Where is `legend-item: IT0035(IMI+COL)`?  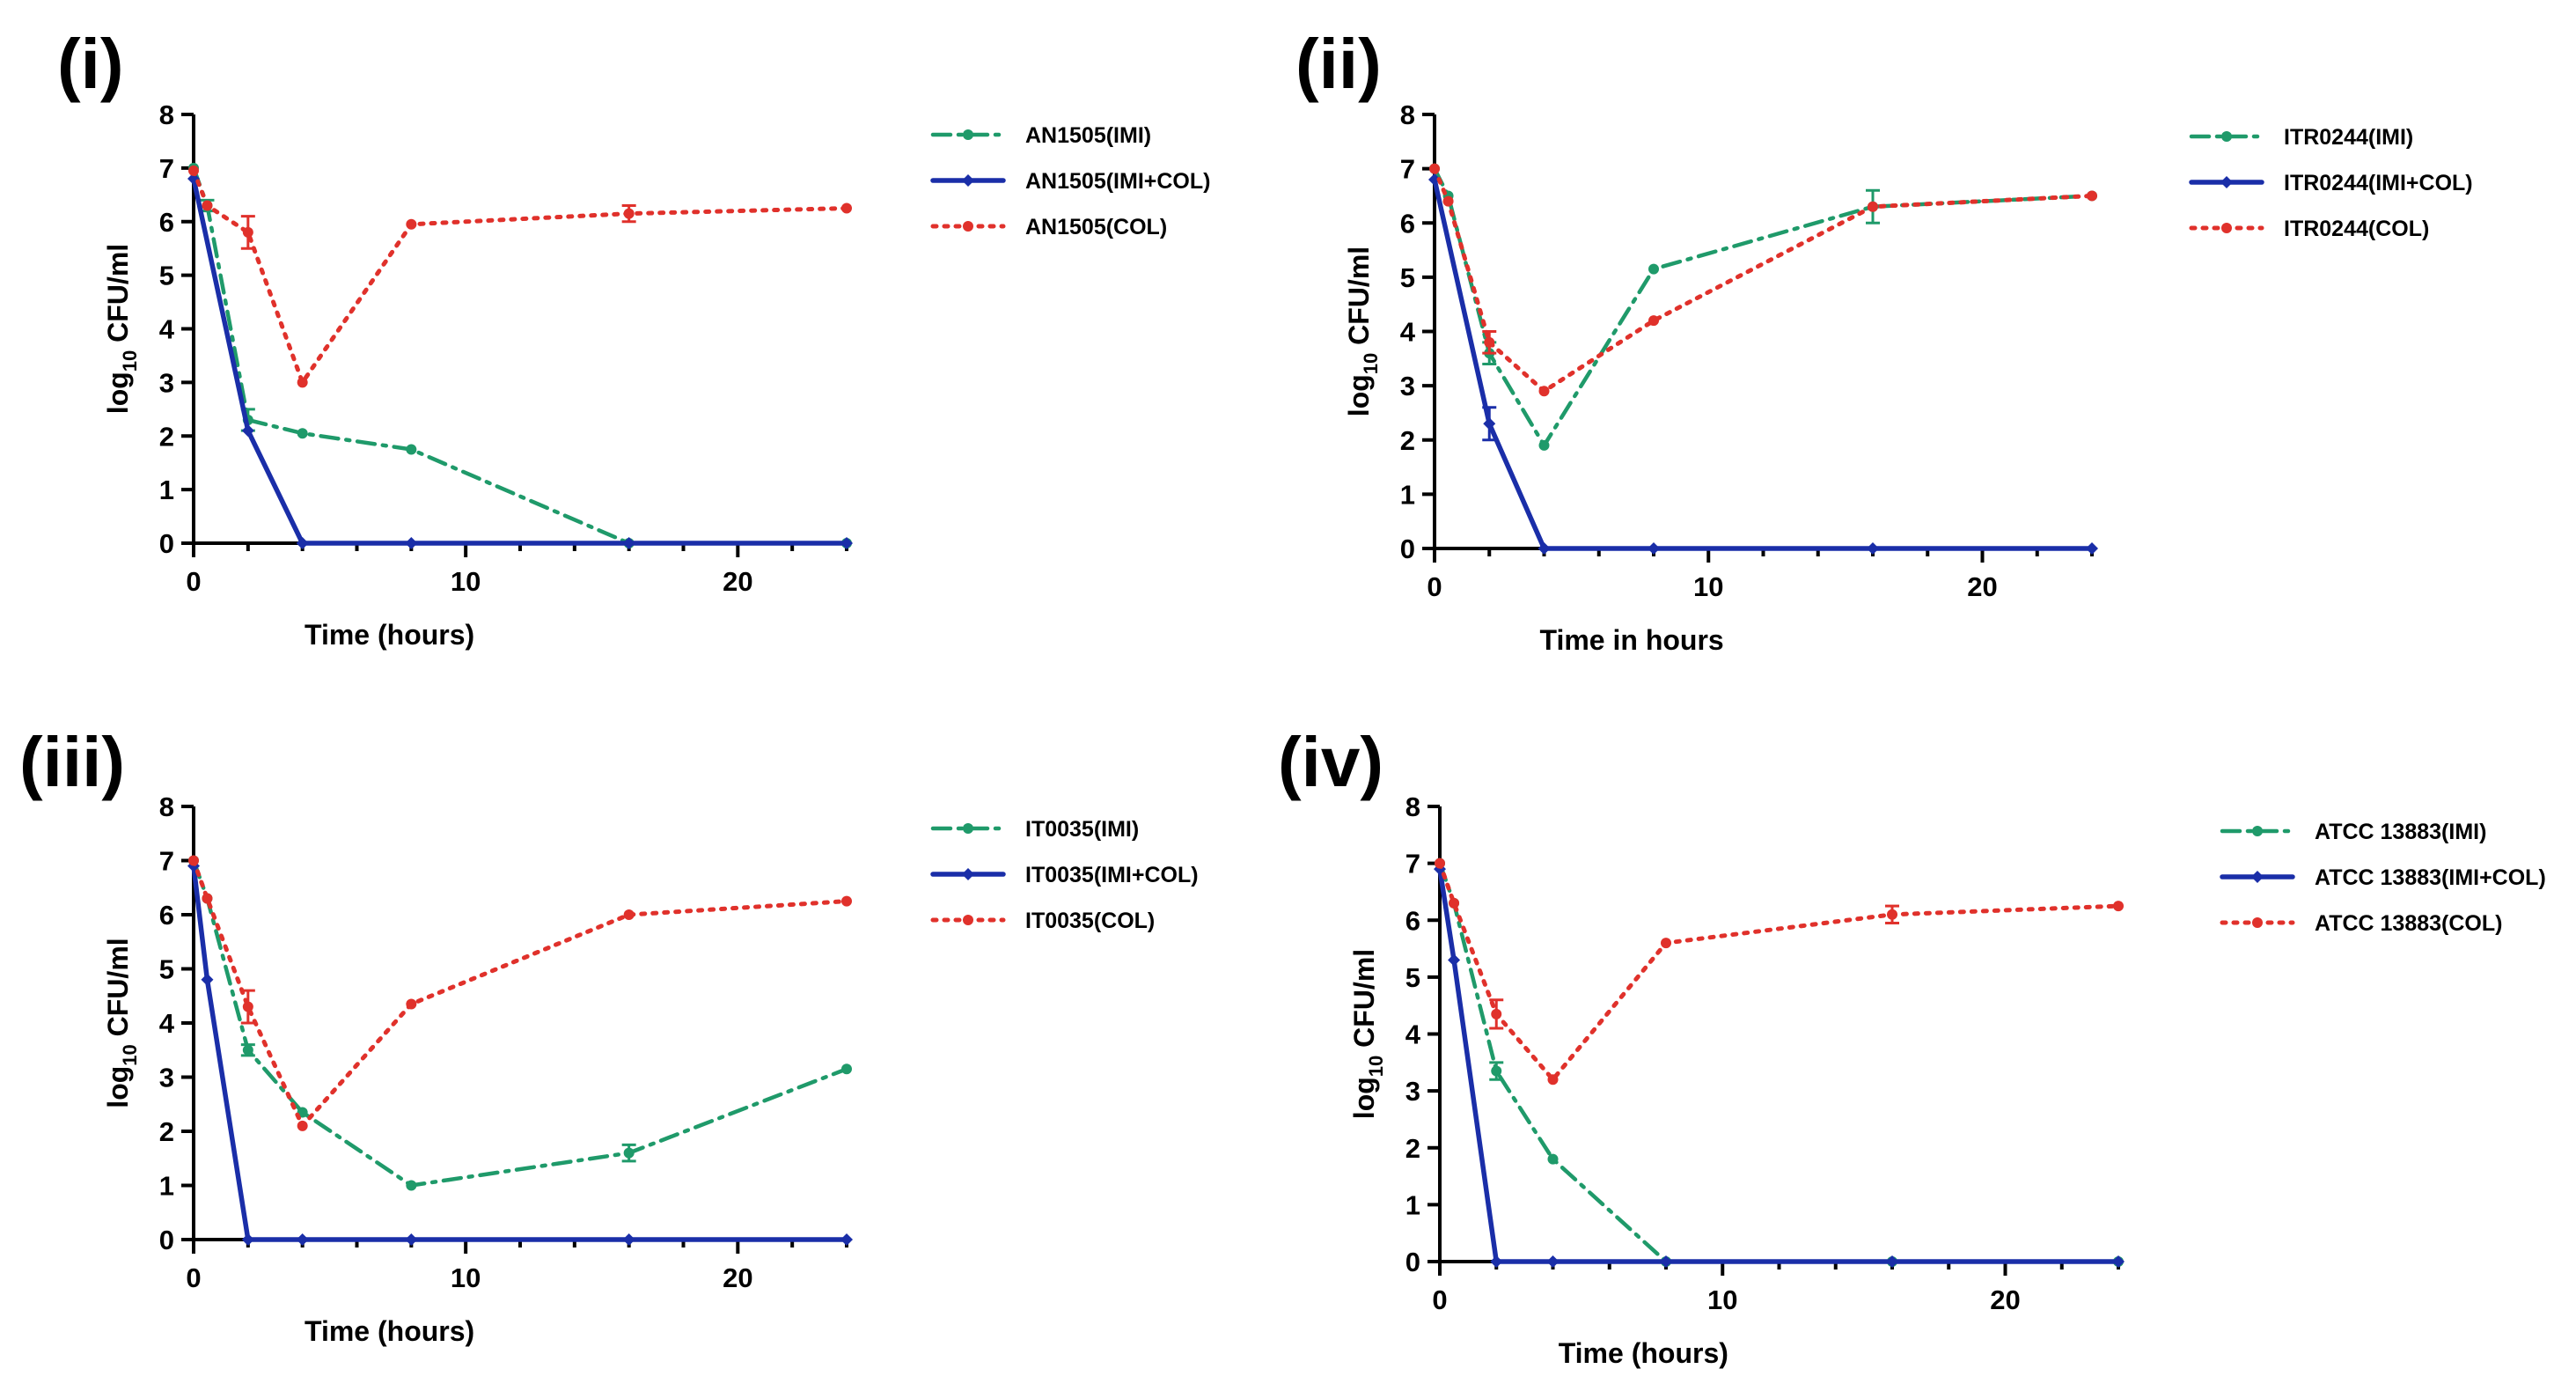
legend-item: IT0035(IMI+COL) is located at coordinates (1064, 875).